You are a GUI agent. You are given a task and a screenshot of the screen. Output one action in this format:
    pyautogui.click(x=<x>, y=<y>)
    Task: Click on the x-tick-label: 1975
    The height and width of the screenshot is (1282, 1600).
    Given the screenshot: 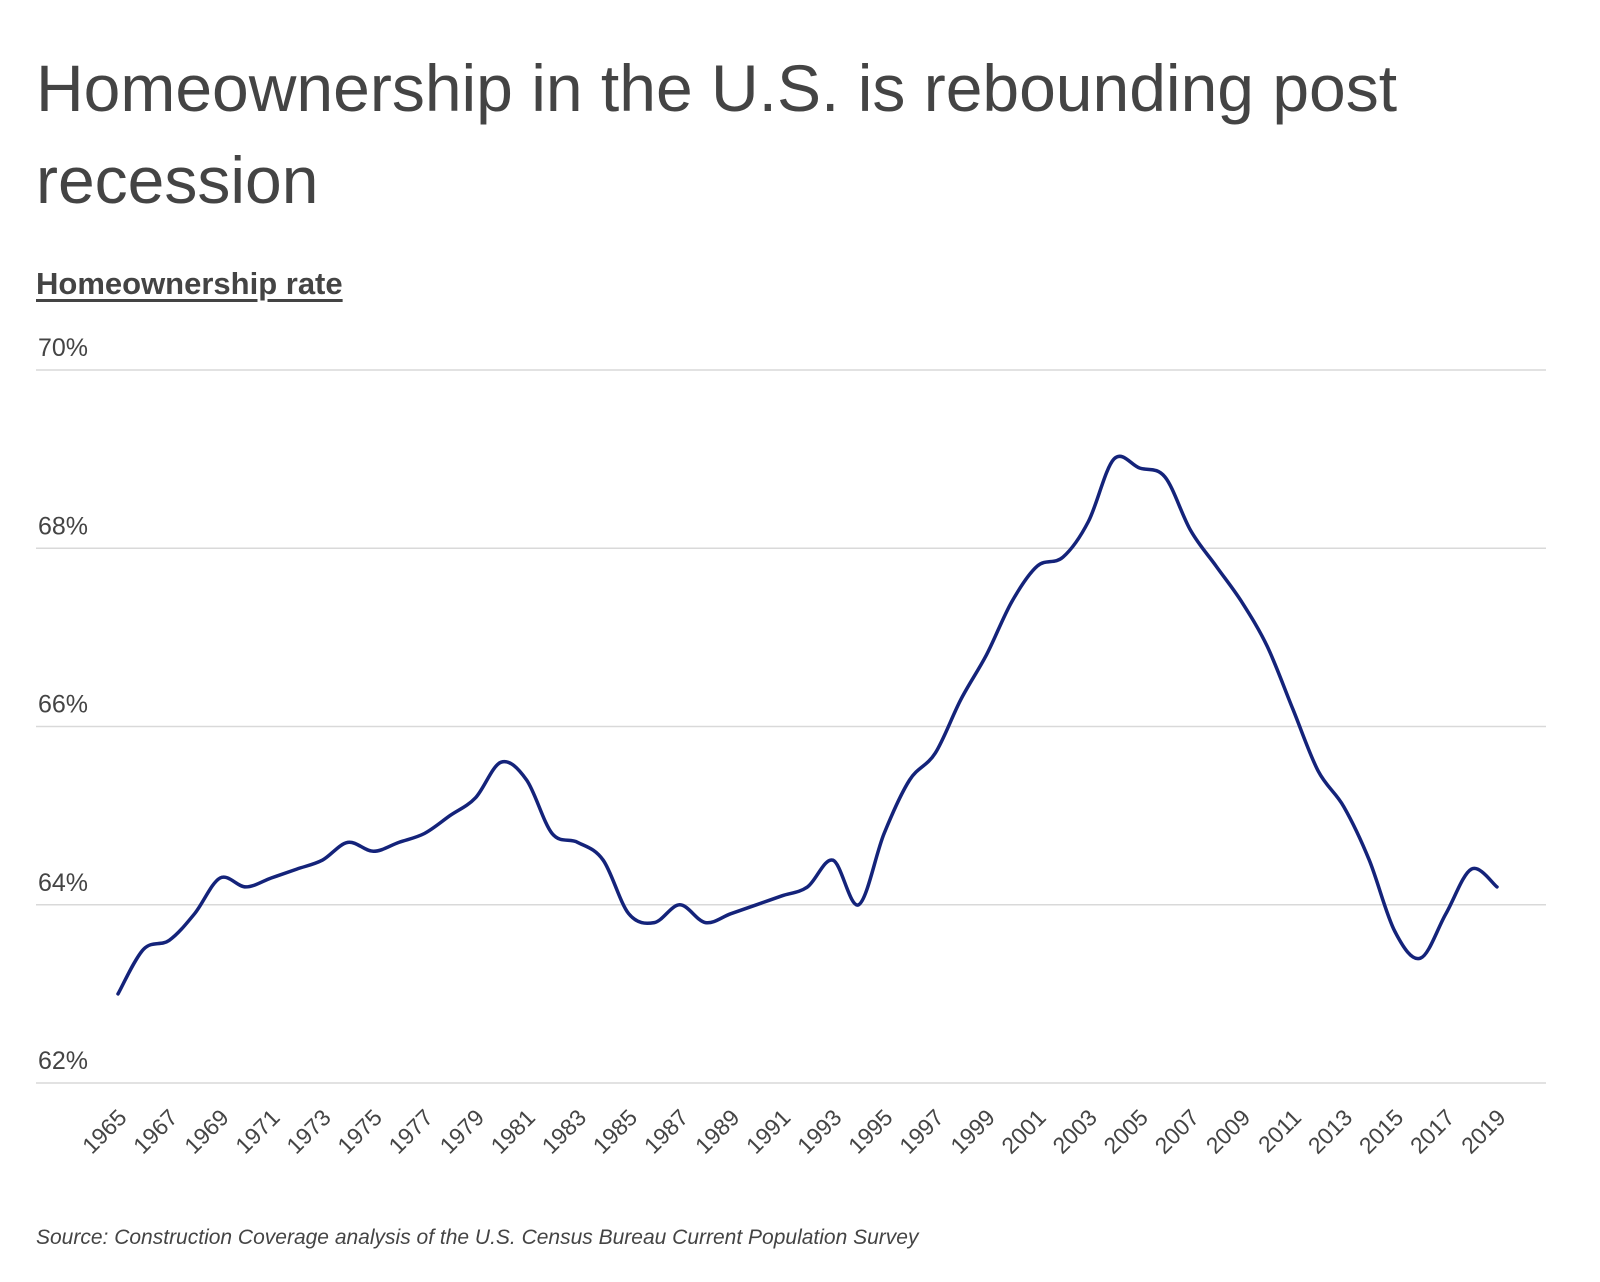 What is the action you would take?
    pyautogui.click(x=359, y=1131)
    